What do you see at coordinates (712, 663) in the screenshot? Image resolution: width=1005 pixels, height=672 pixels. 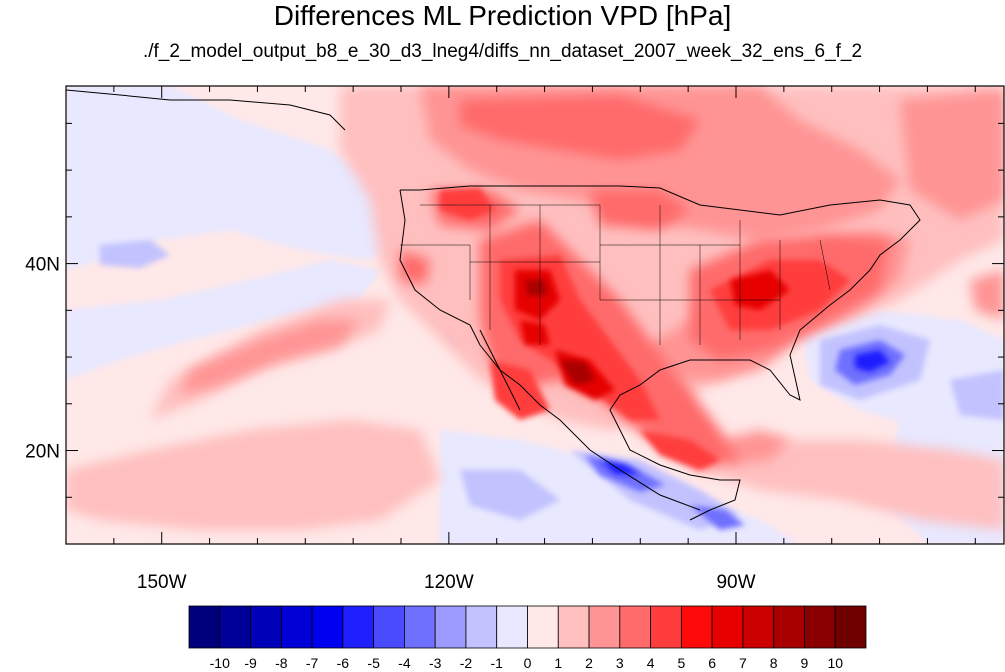 I see `colorbar-label: 6` at bounding box center [712, 663].